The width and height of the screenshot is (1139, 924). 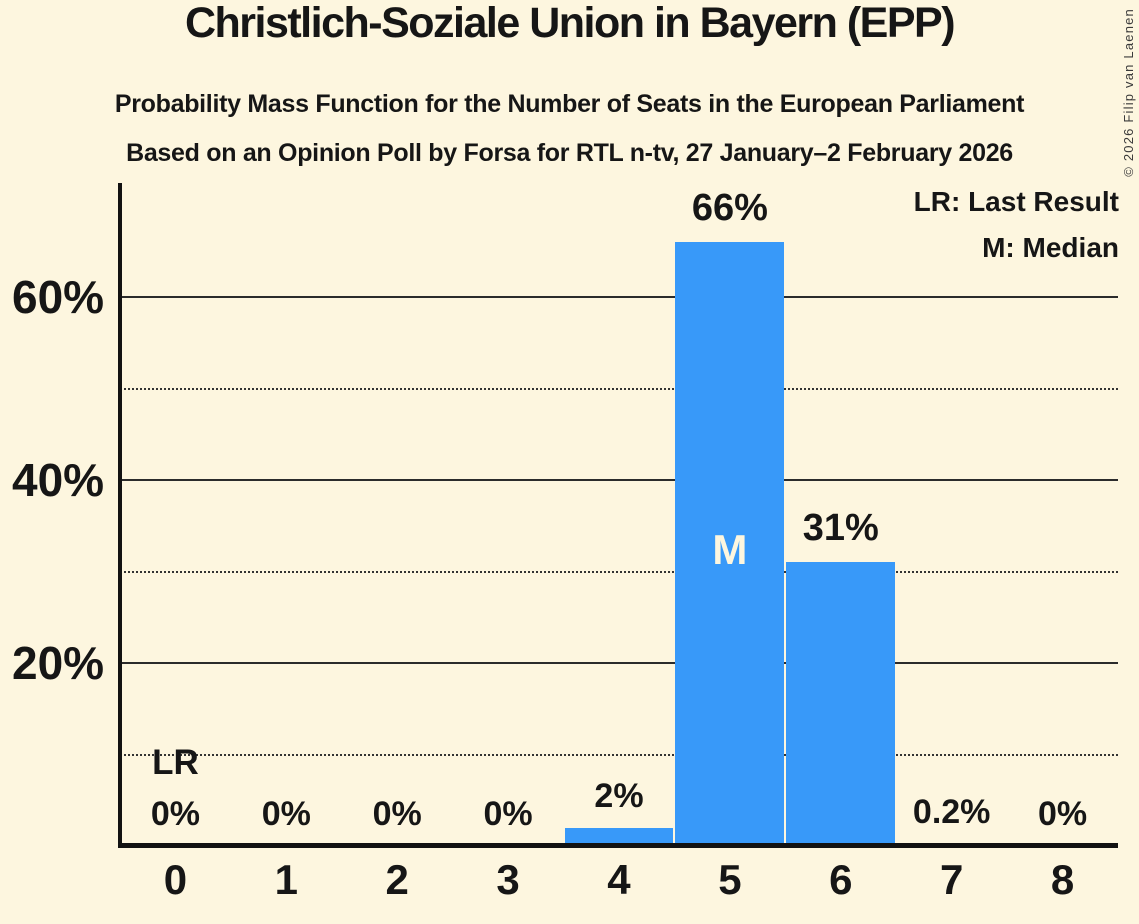 I want to click on y-axis-tick-label: 40%, so click(x=58, y=480).